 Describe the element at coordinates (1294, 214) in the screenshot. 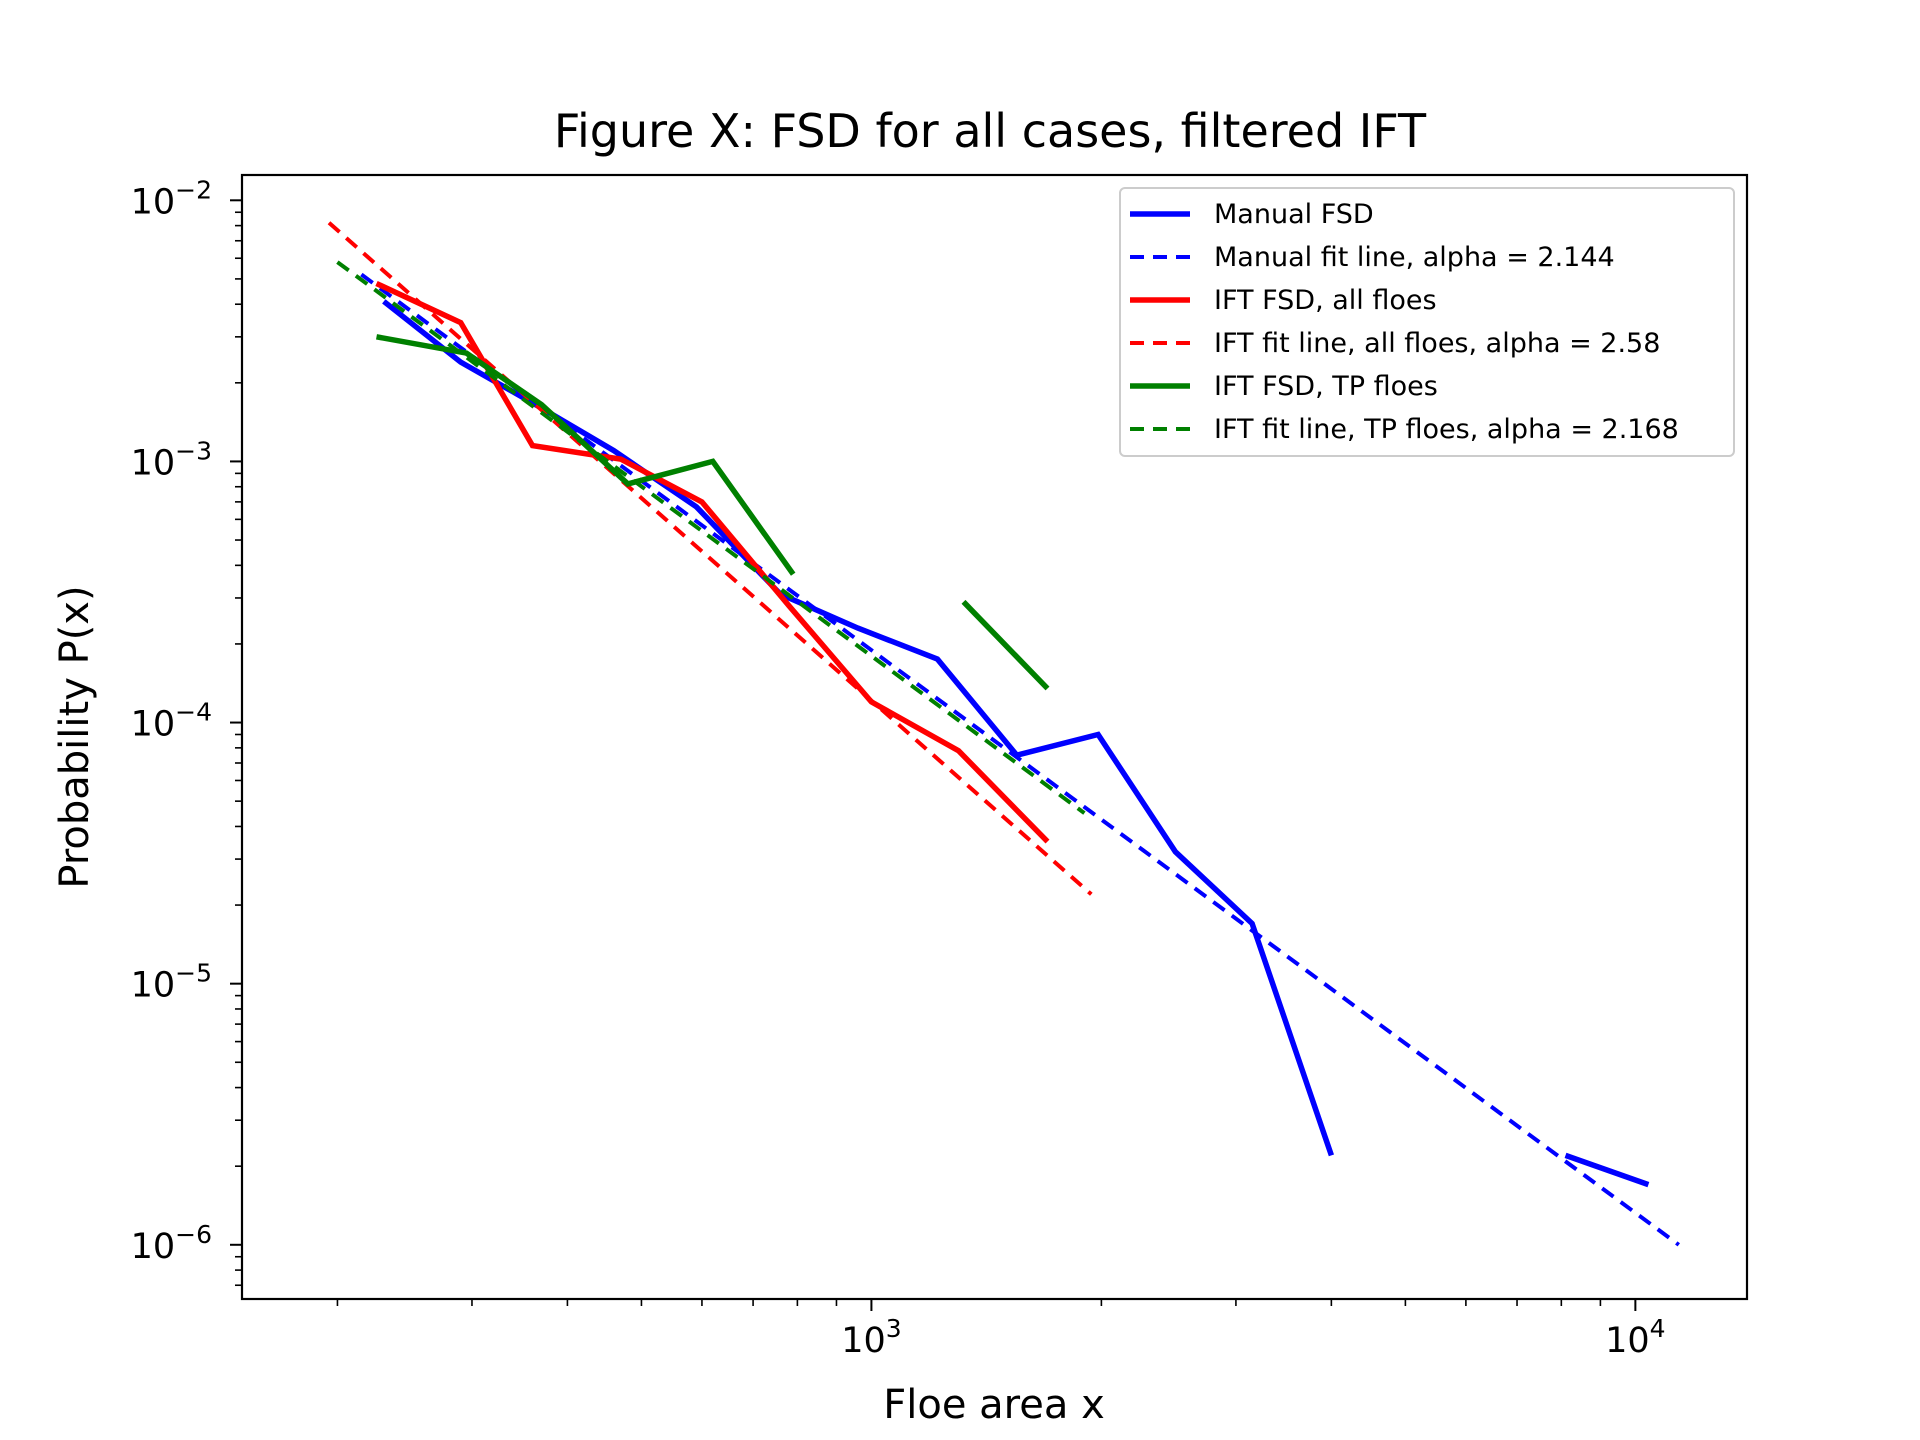

I see `legend-label: Manual FSD` at that location.